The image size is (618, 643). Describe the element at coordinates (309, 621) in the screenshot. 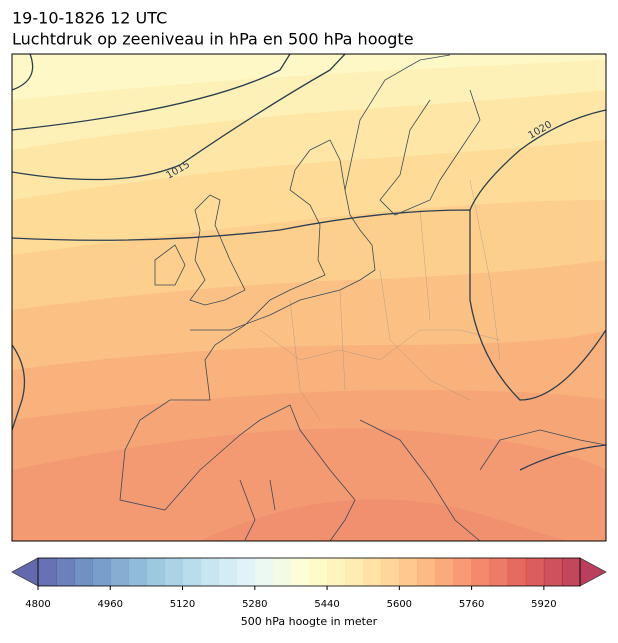

I see `colorbar-label: 500 hPa hoogte in meter` at that location.